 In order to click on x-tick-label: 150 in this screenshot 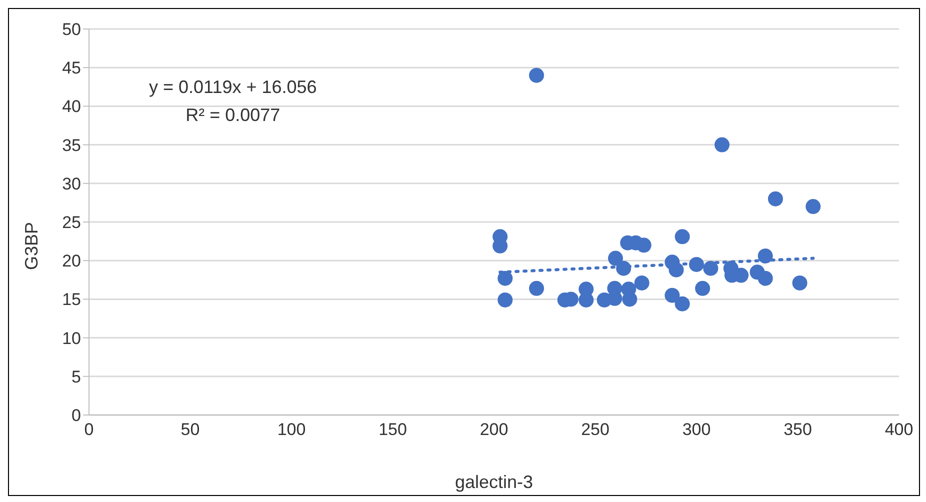, I will do `click(392, 430)`.